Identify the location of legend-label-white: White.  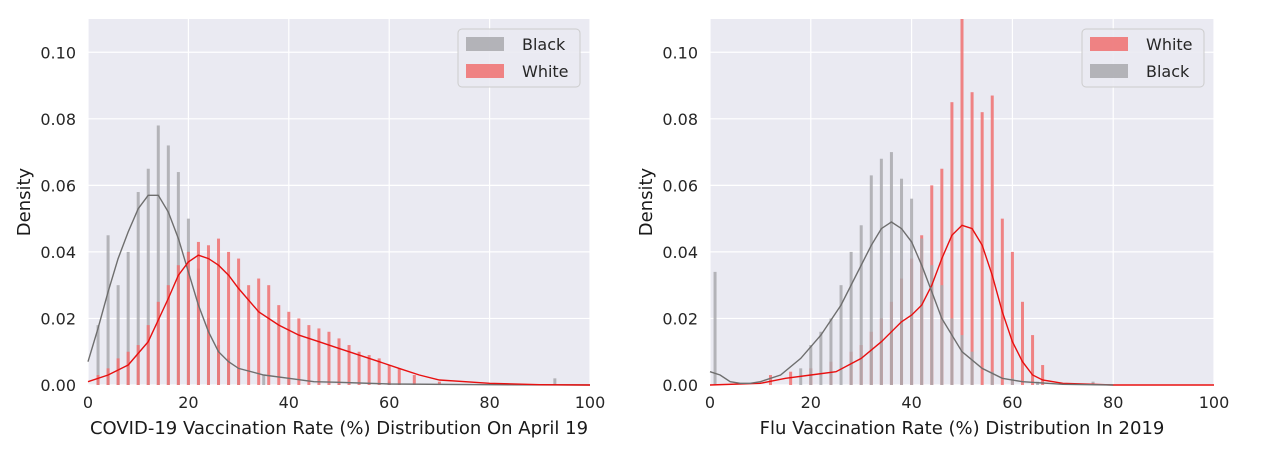
(1169, 44).